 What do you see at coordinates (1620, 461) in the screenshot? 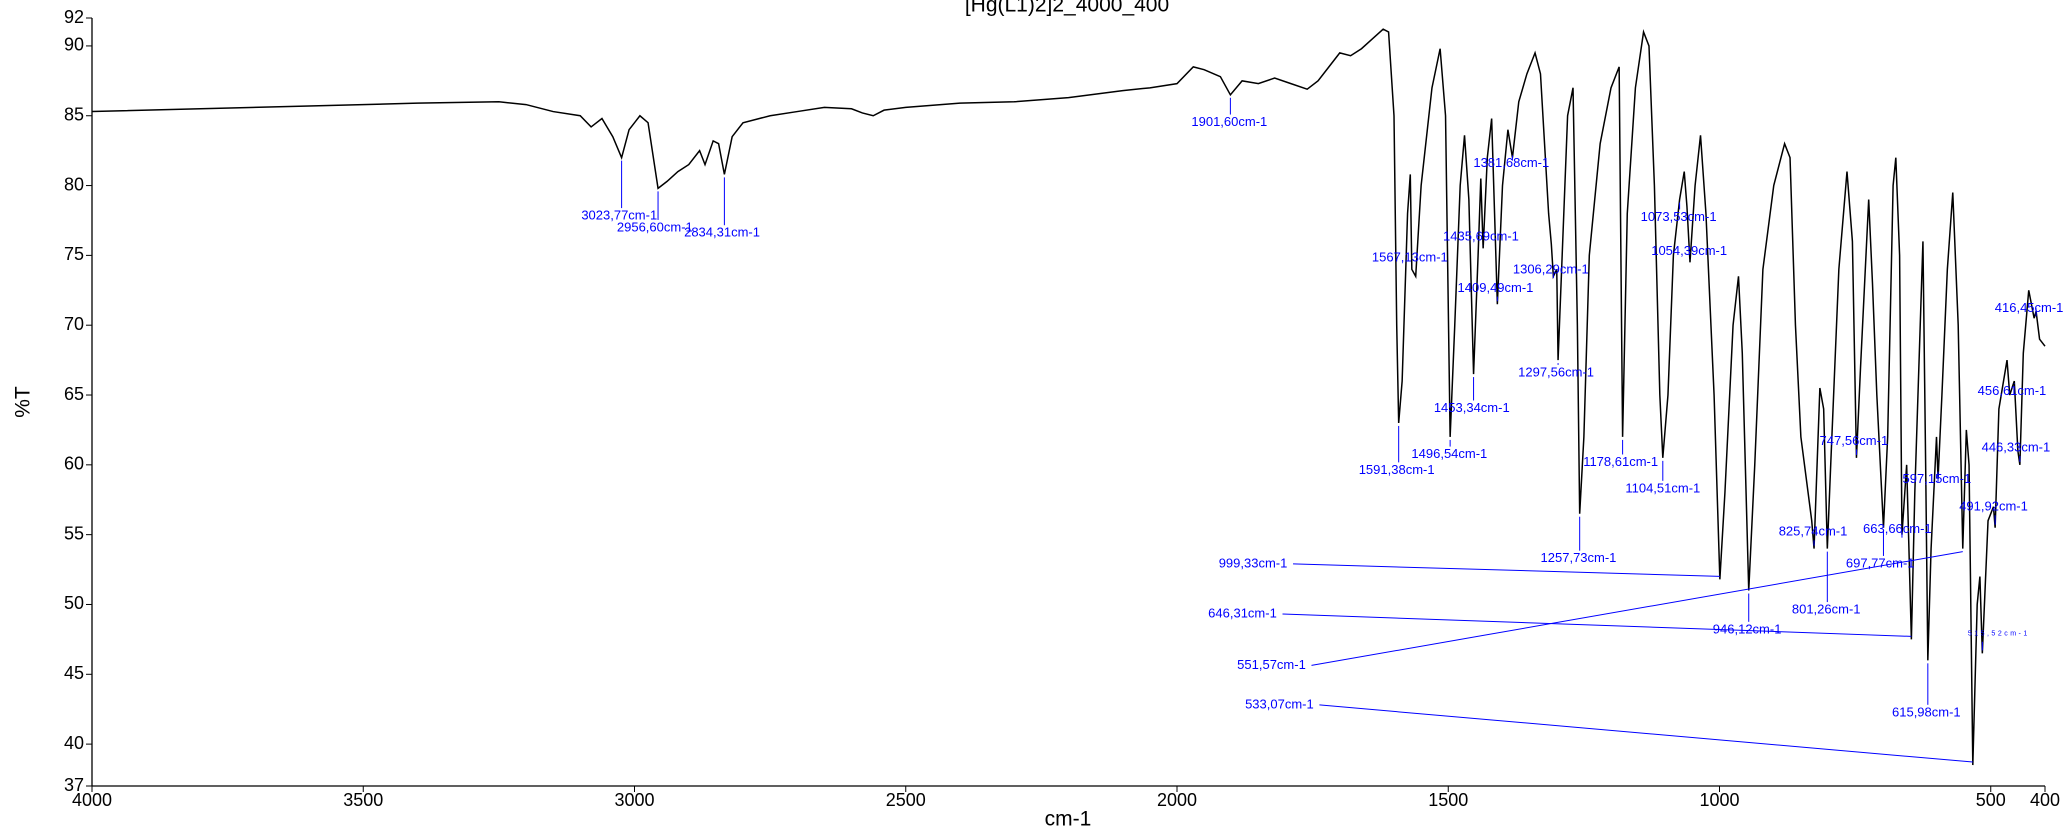
I see `peak-label: 1178,61cm-1` at bounding box center [1620, 461].